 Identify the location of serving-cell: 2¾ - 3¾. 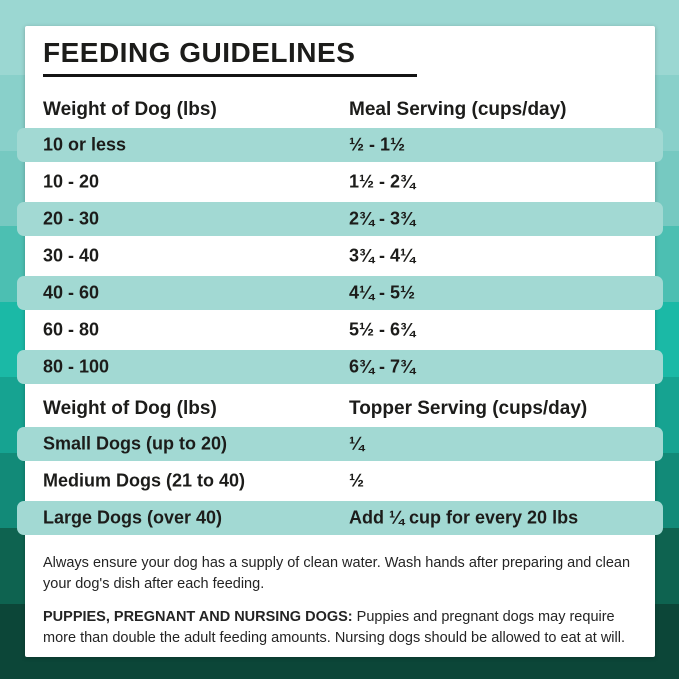
(382, 218).